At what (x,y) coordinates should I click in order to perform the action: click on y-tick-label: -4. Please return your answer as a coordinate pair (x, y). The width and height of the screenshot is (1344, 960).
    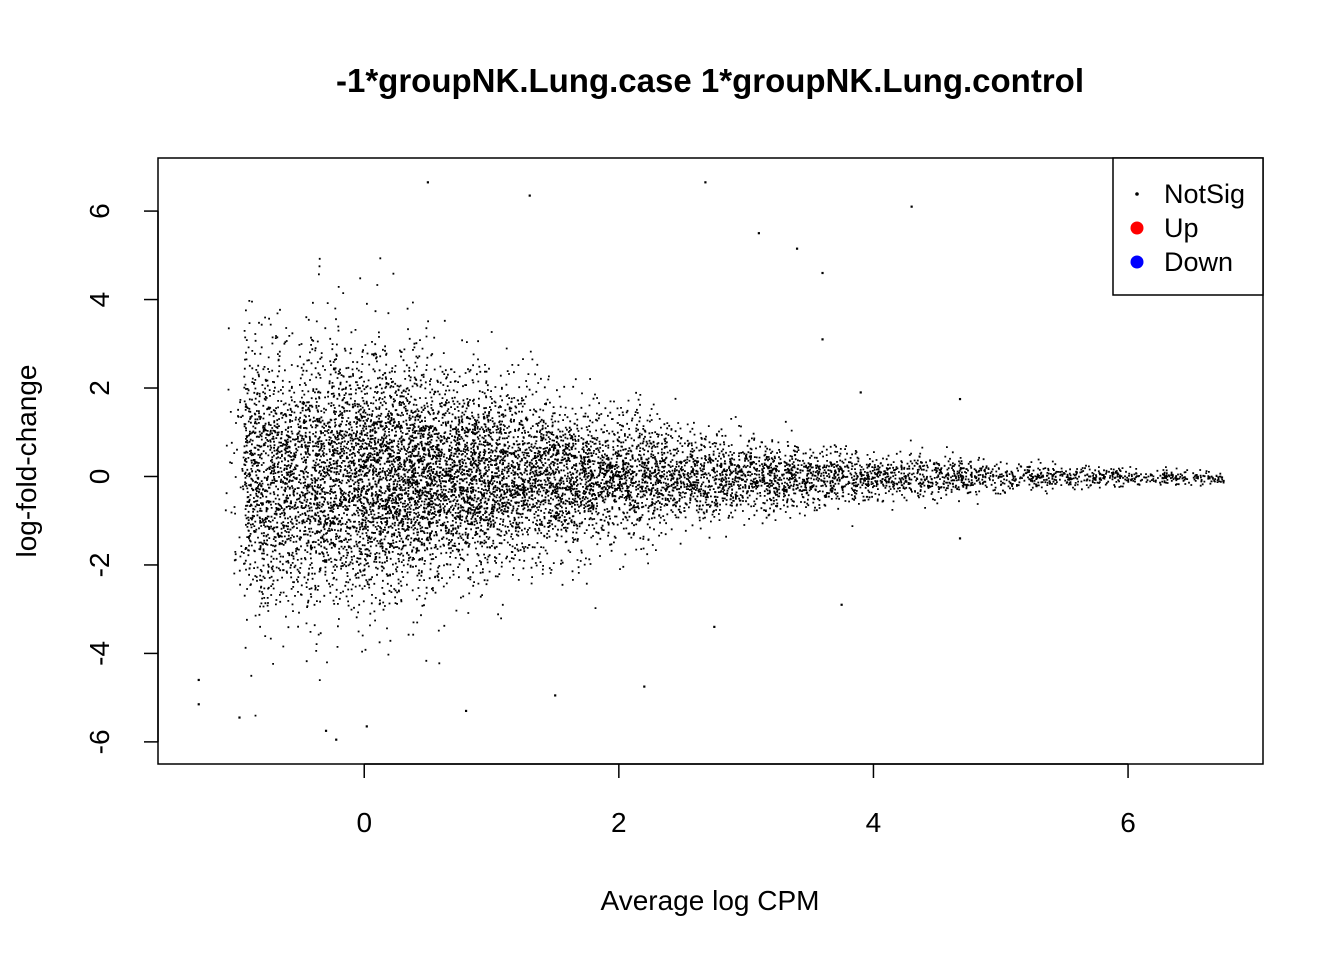
    Looking at the image, I should click on (99, 653).